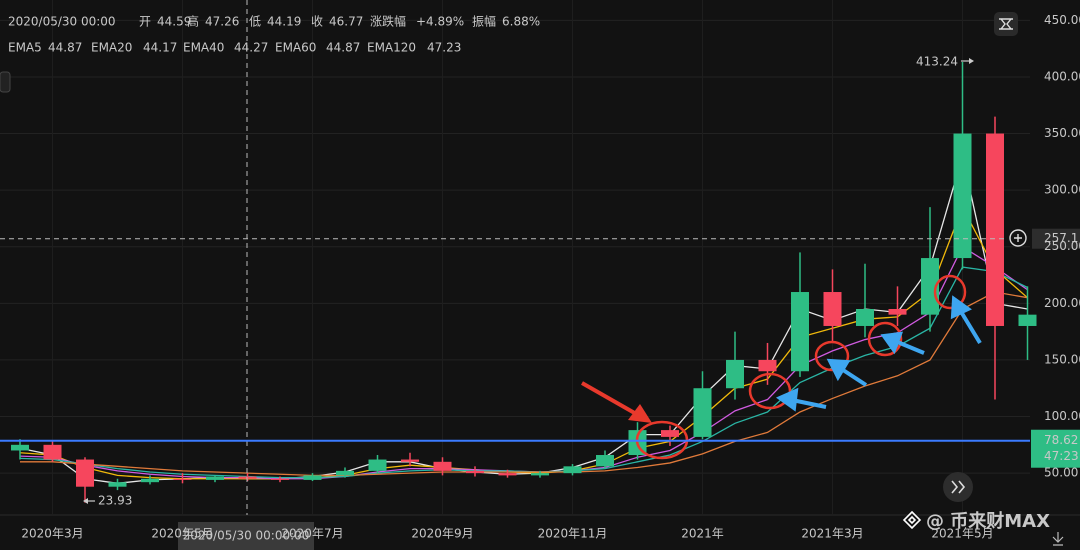 The image size is (1080, 550). I want to click on crosshair-price-box, so click(1056, 238).